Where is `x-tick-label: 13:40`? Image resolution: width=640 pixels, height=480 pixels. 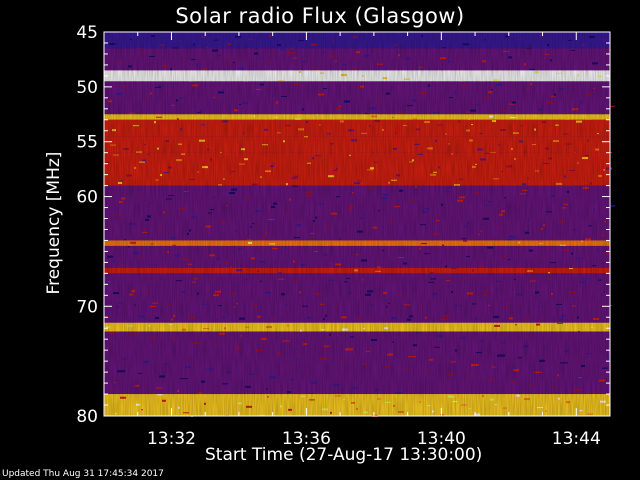 x-tick-label: 13:40 is located at coordinates (441, 439).